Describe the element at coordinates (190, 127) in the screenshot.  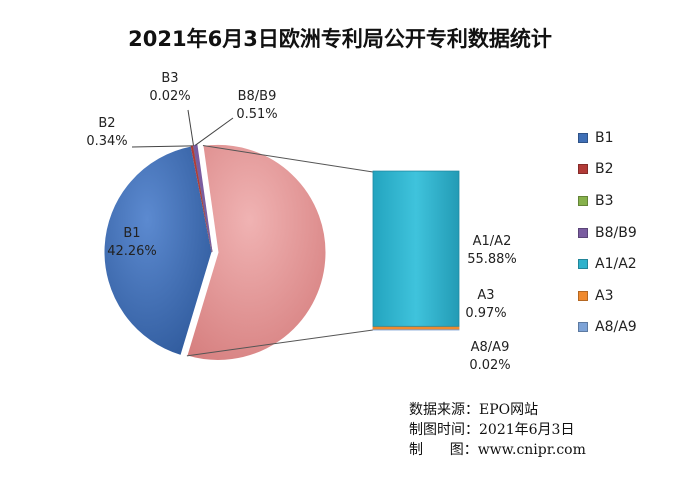
I see `leader-line-b3` at that location.